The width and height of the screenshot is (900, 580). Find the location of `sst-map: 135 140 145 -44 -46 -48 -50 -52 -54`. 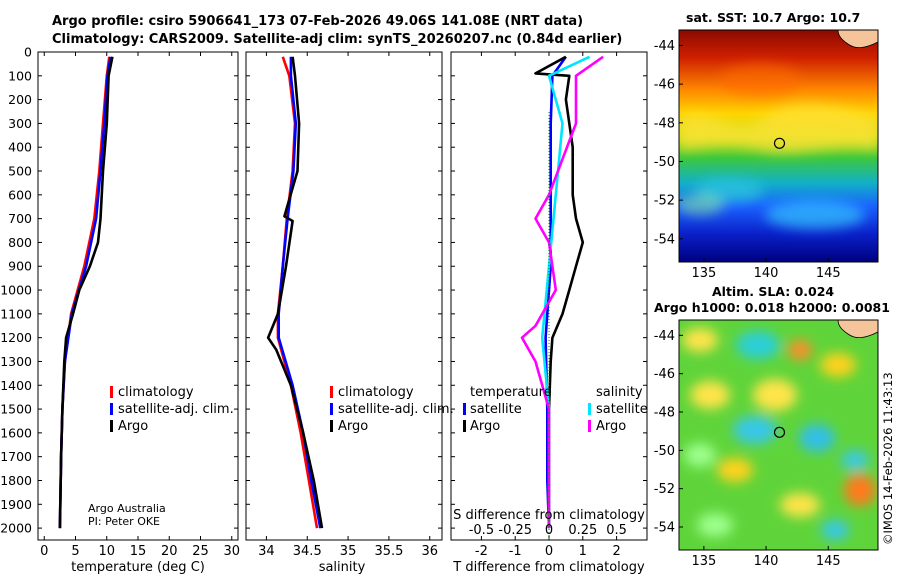

sst-map: 135 140 145 -44 -46 -48 -50 -52 -54 is located at coordinates (766, 155).